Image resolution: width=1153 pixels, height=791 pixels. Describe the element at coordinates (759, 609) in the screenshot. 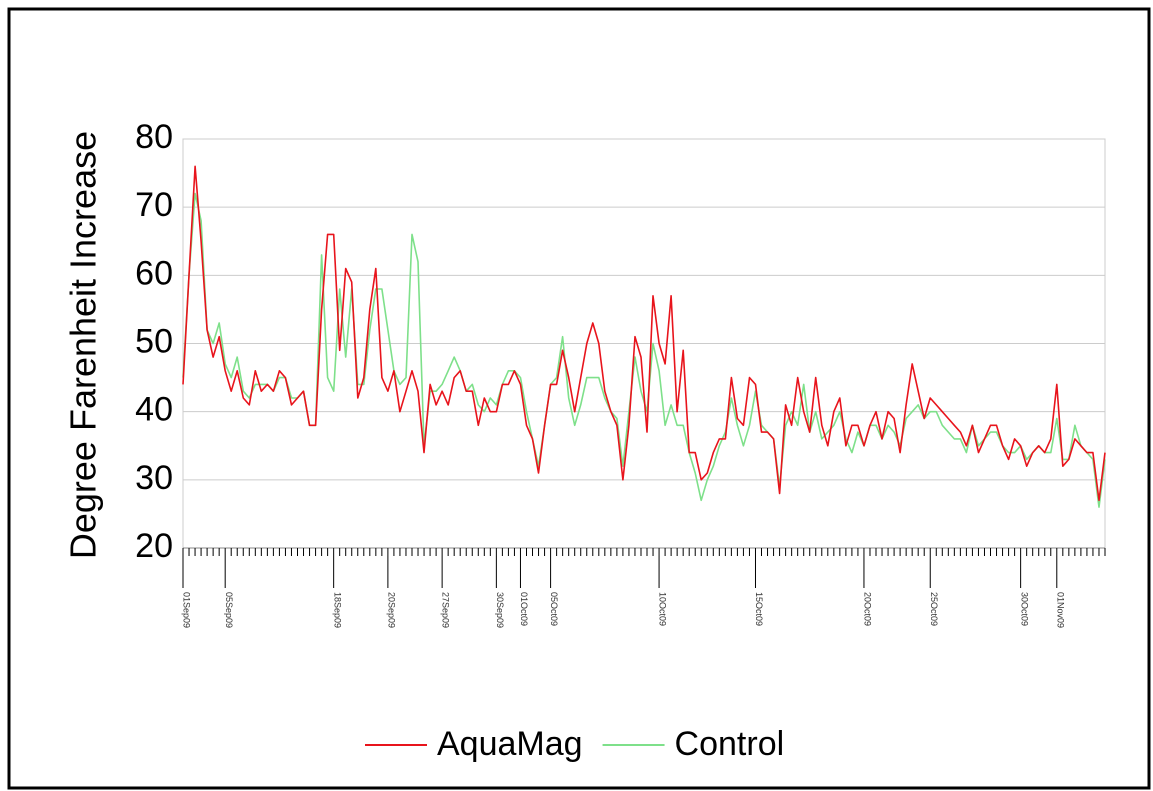

I see `x-tick-label: 15Oct09` at that location.